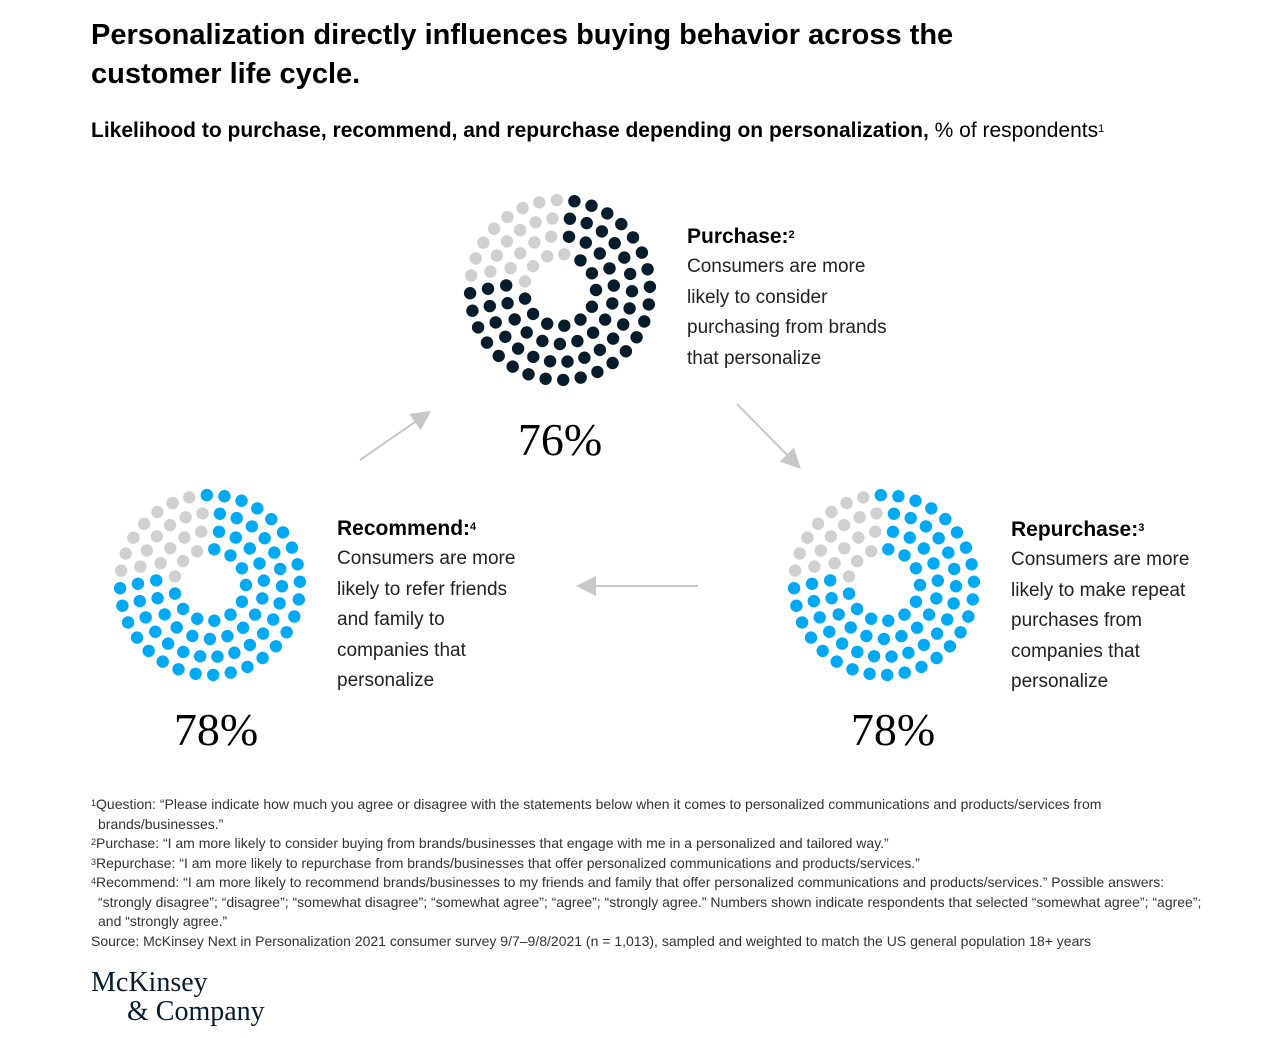 Image resolution: width=1280 pixels, height=1038 pixels. Describe the element at coordinates (216, 729) in the screenshot. I see `recommend-percent: 78%` at that location.